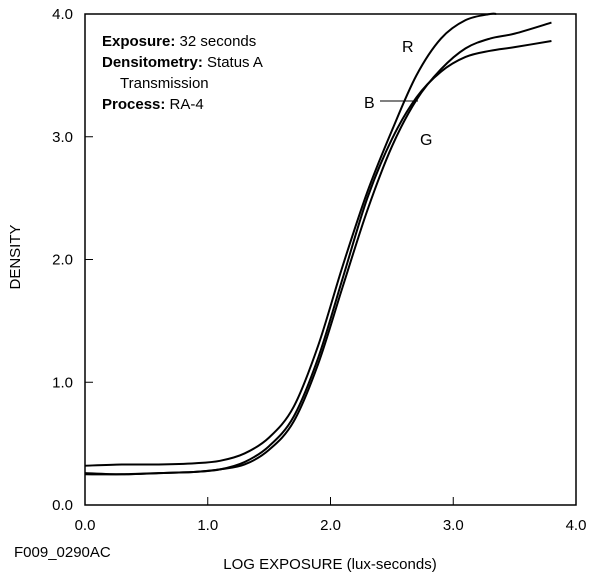 The height and width of the screenshot is (578, 589). I want to click on series-label-g: G, so click(426, 140).